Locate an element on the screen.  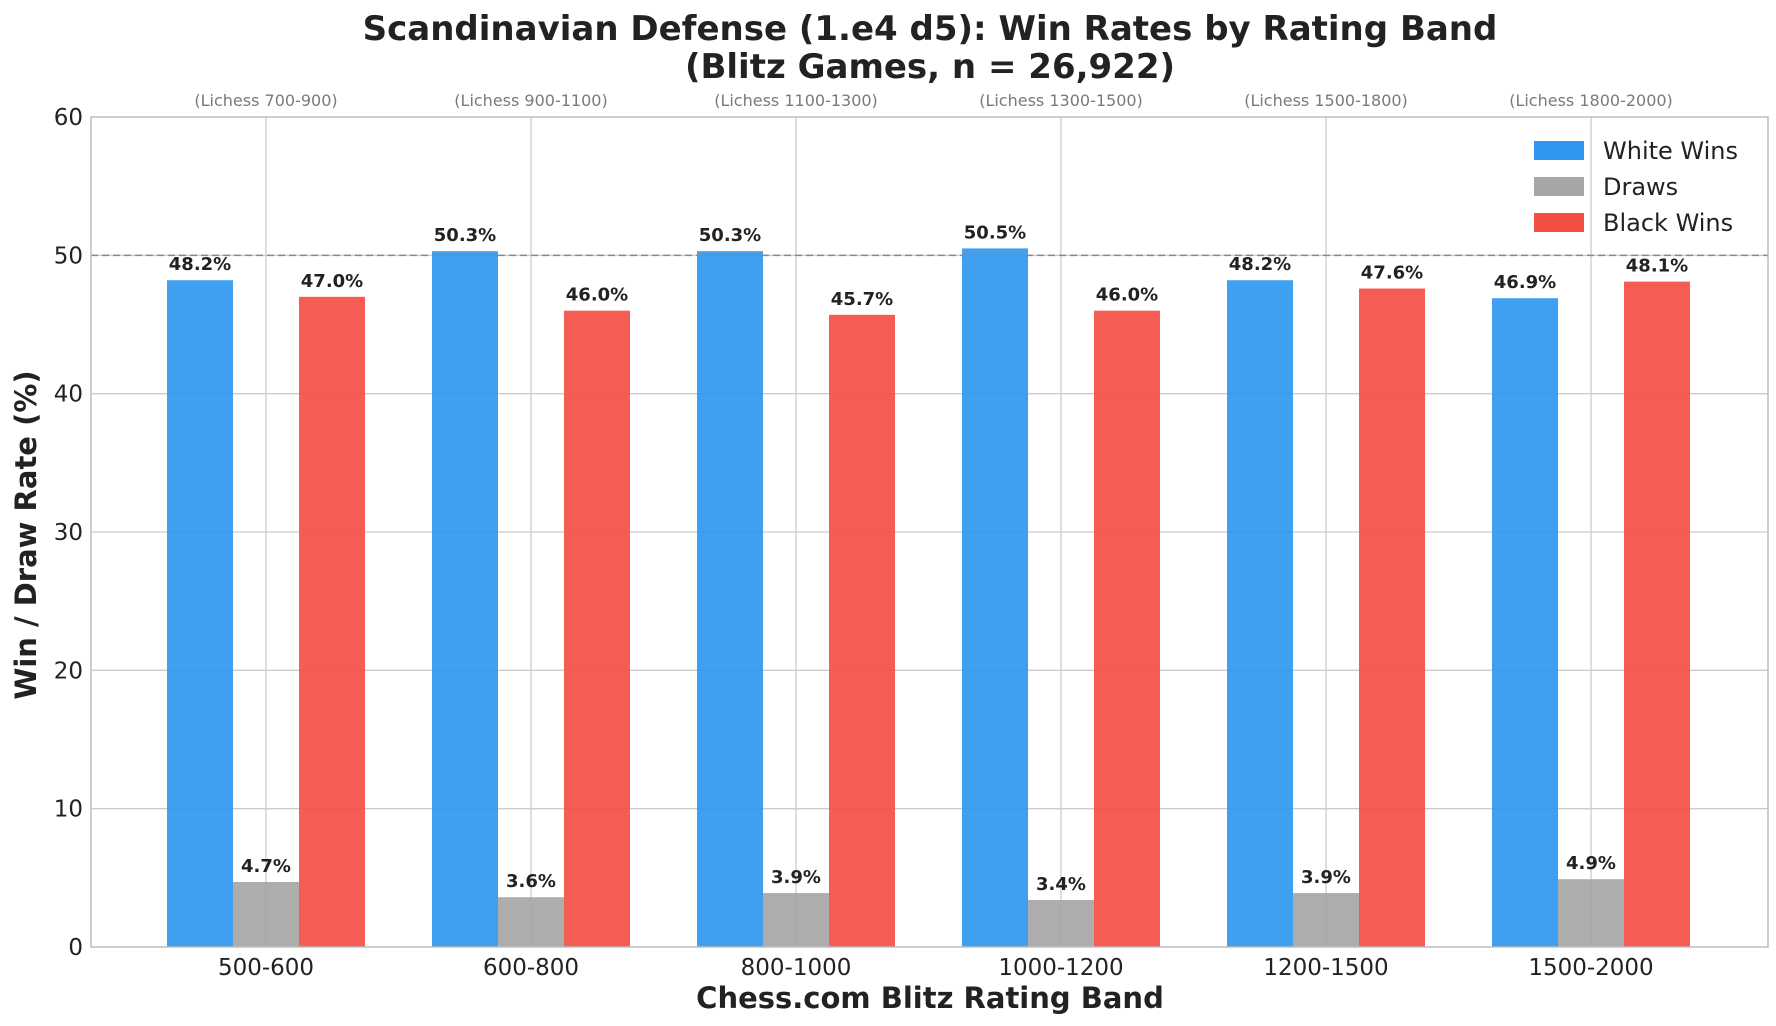
x-tick-label: 1200-1500 is located at coordinates (1325, 968).